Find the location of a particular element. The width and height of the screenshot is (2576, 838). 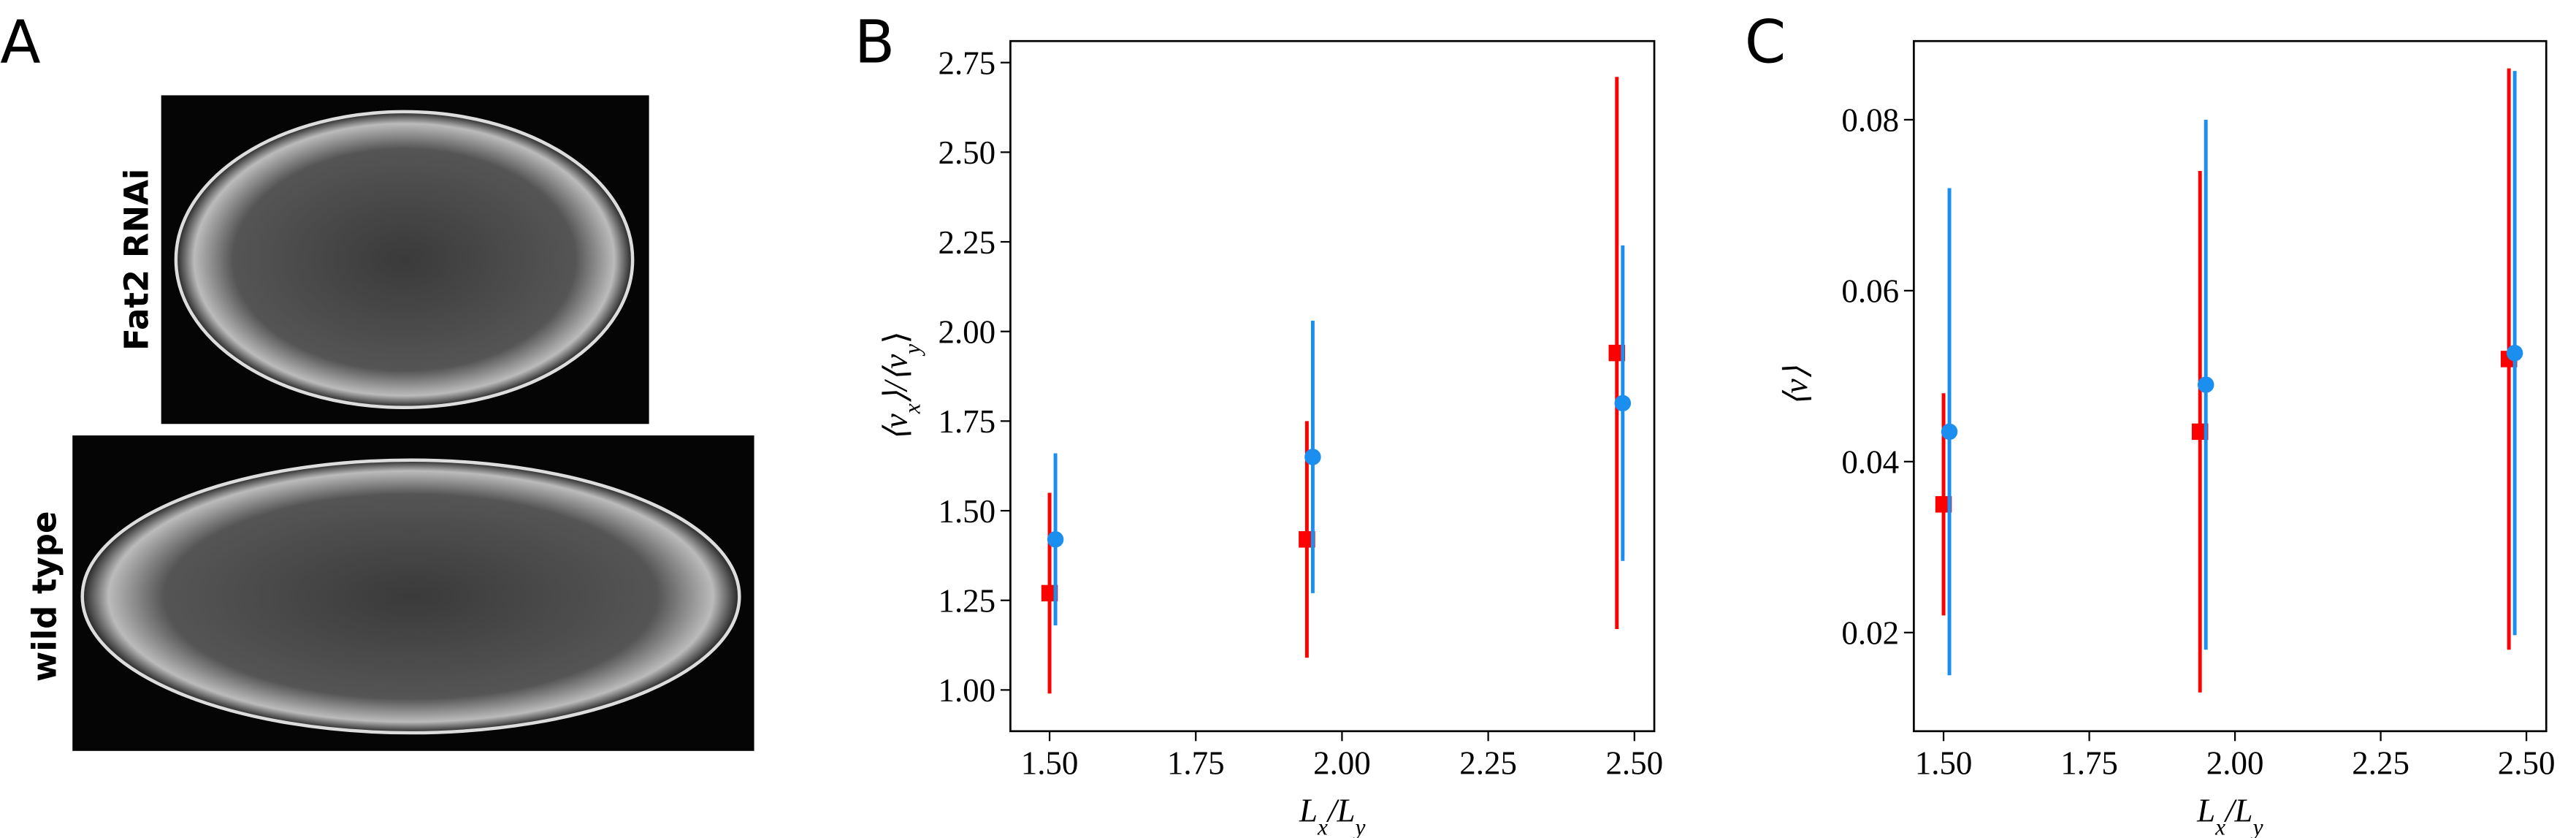

panel-label: A is located at coordinates (20, 43).